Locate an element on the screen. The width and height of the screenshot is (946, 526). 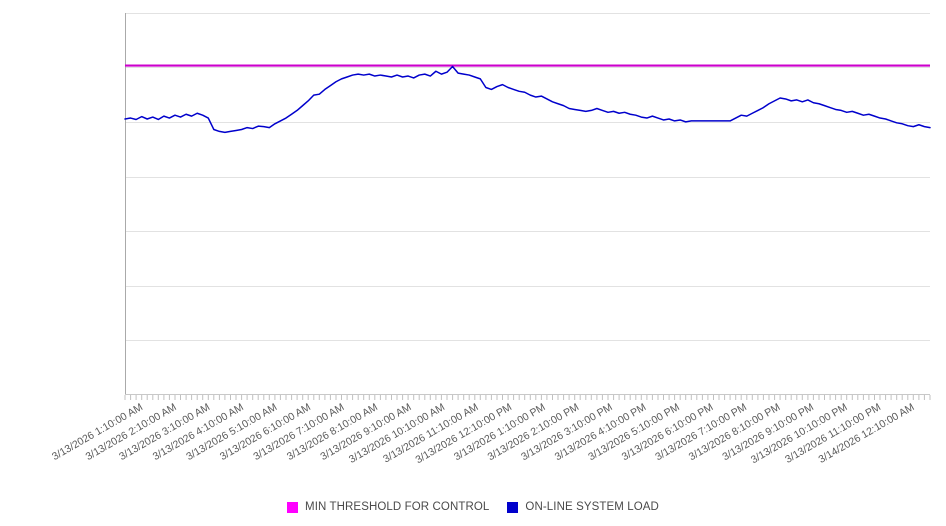
series-line-on-line-system-load is located at coordinates (527, 99).